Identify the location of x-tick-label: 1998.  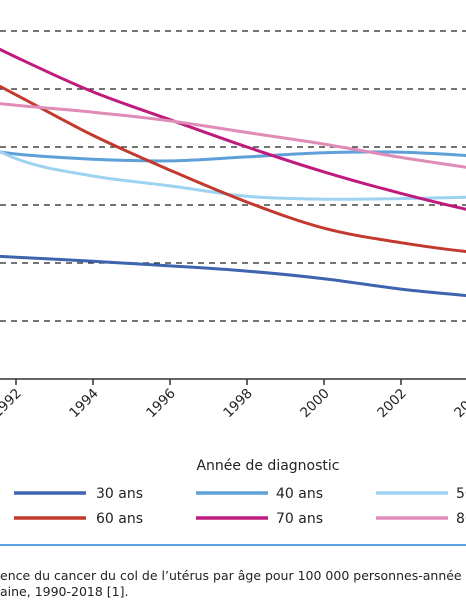
(238, 404).